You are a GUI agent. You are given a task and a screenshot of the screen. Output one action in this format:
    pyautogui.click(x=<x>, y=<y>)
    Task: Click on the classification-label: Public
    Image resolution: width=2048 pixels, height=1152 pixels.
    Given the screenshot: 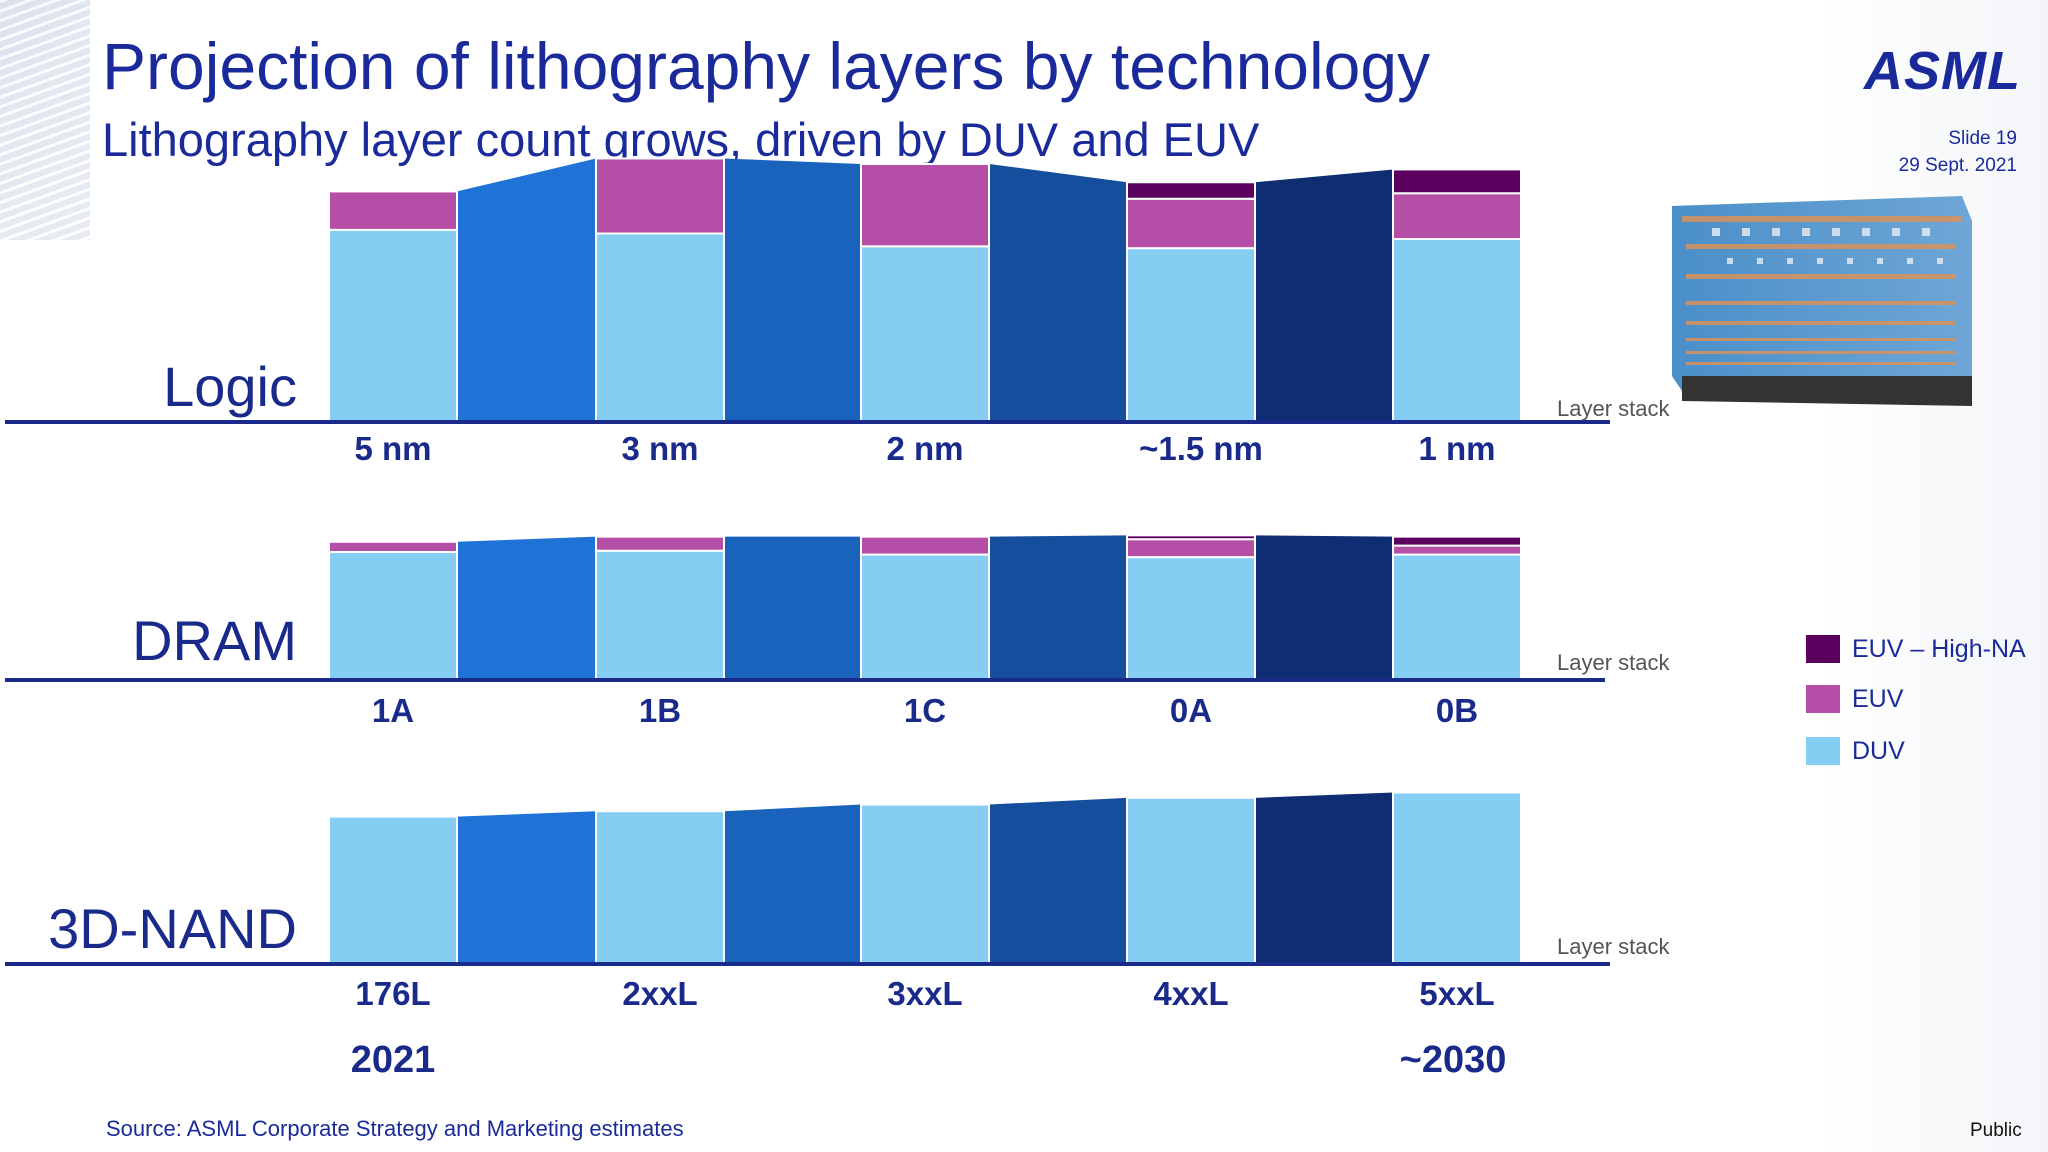 What is the action you would take?
    pyautogui.click(x=1996, y=1130)
    